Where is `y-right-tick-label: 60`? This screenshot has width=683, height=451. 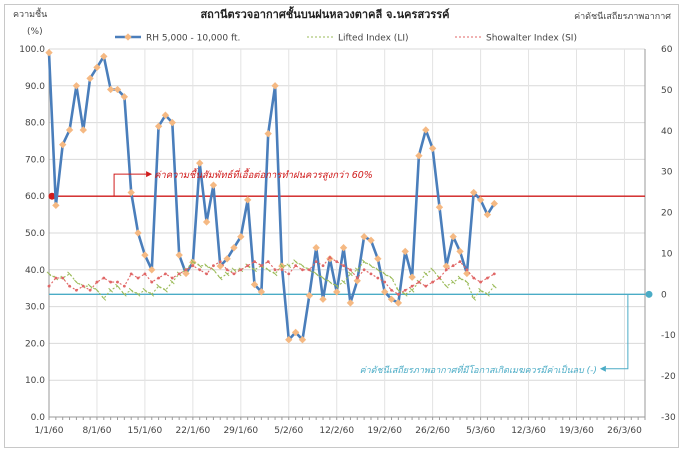 y-right-tick-label: 60 is located at coordinates (667, 50).